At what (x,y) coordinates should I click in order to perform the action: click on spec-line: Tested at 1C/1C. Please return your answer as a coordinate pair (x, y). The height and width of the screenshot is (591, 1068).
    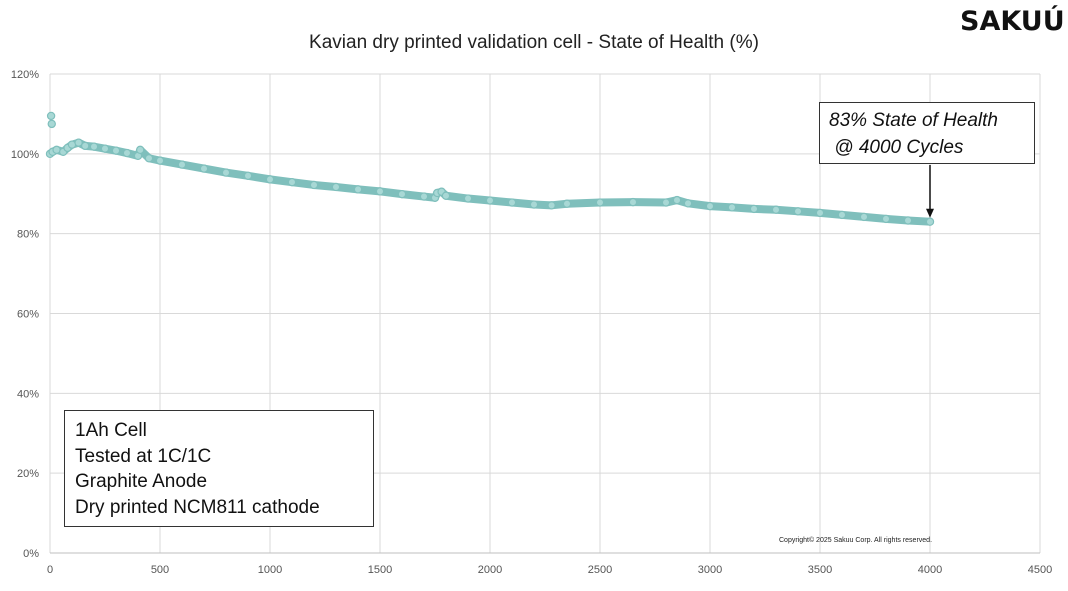
    Looking at the image, I should click on (143, 456).